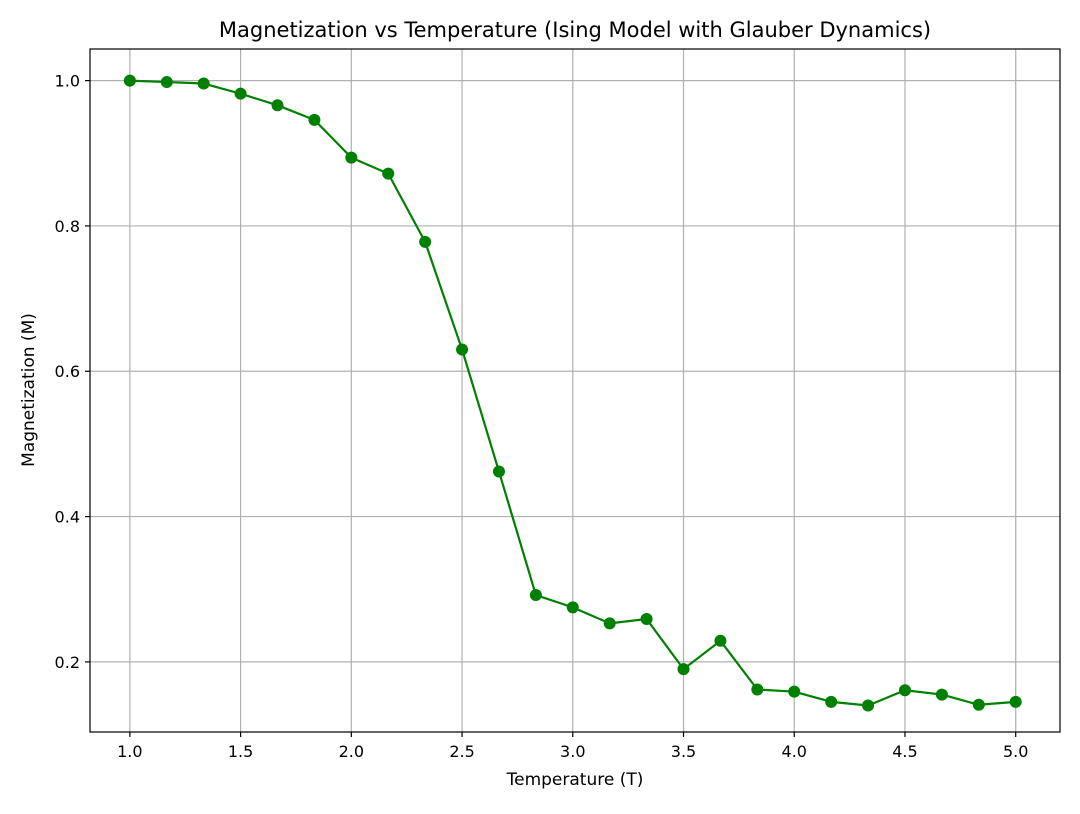 The image size is (1080, 814). Describe the element at coordinates (240, 751) in the screenshot. I see `x-tick-label: 1.5` at that location.